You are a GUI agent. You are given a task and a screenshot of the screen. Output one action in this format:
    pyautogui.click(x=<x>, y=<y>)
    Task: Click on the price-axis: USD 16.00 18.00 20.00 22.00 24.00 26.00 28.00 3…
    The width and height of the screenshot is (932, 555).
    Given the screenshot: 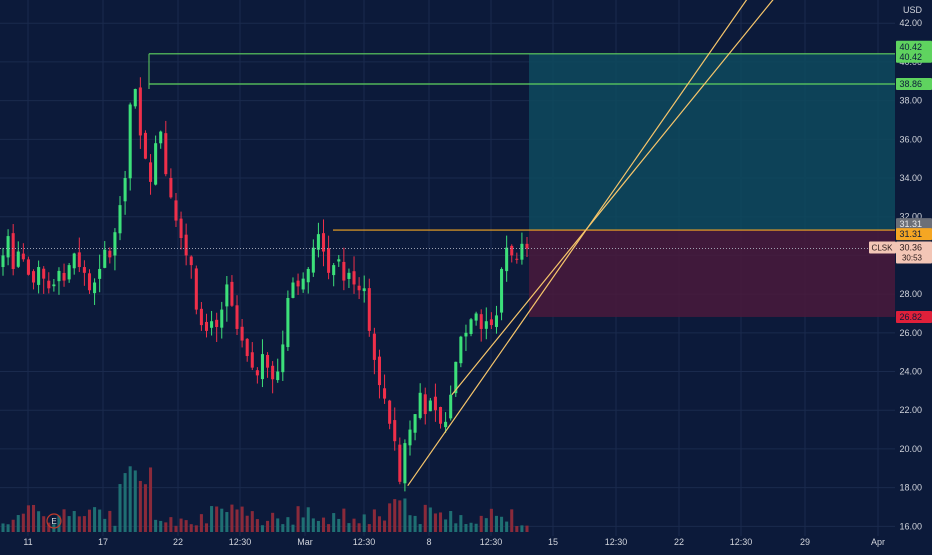 What is the action you would take?
    pyautogui.click(x=913, y=275)
    